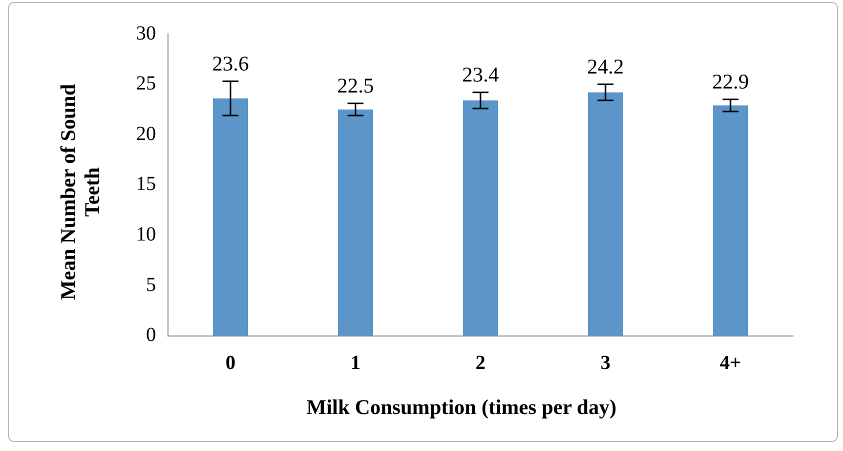 The image size is (843, 451). What do you see at coordinates (461, 406) in the screenshot?
I see `x-axis-title: Milk Consumption (times per day)` at bounding box center [461, 406].